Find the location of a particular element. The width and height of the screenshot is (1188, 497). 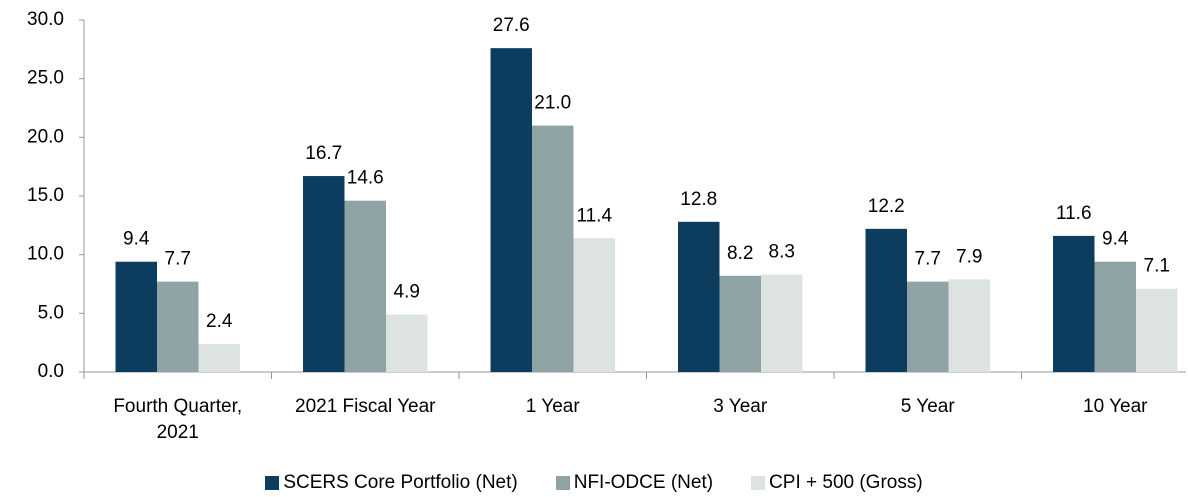

legend-item: CPI + 500 (Gross) is located at coordinates (837, 483).